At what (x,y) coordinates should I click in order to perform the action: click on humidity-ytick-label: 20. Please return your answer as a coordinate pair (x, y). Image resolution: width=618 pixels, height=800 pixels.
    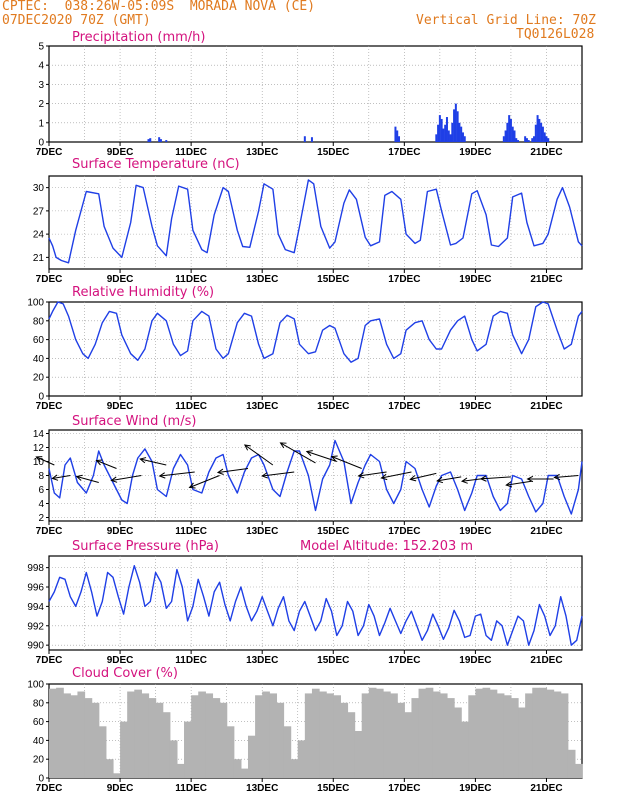
    Looking at the image, I should click on (39, 378).